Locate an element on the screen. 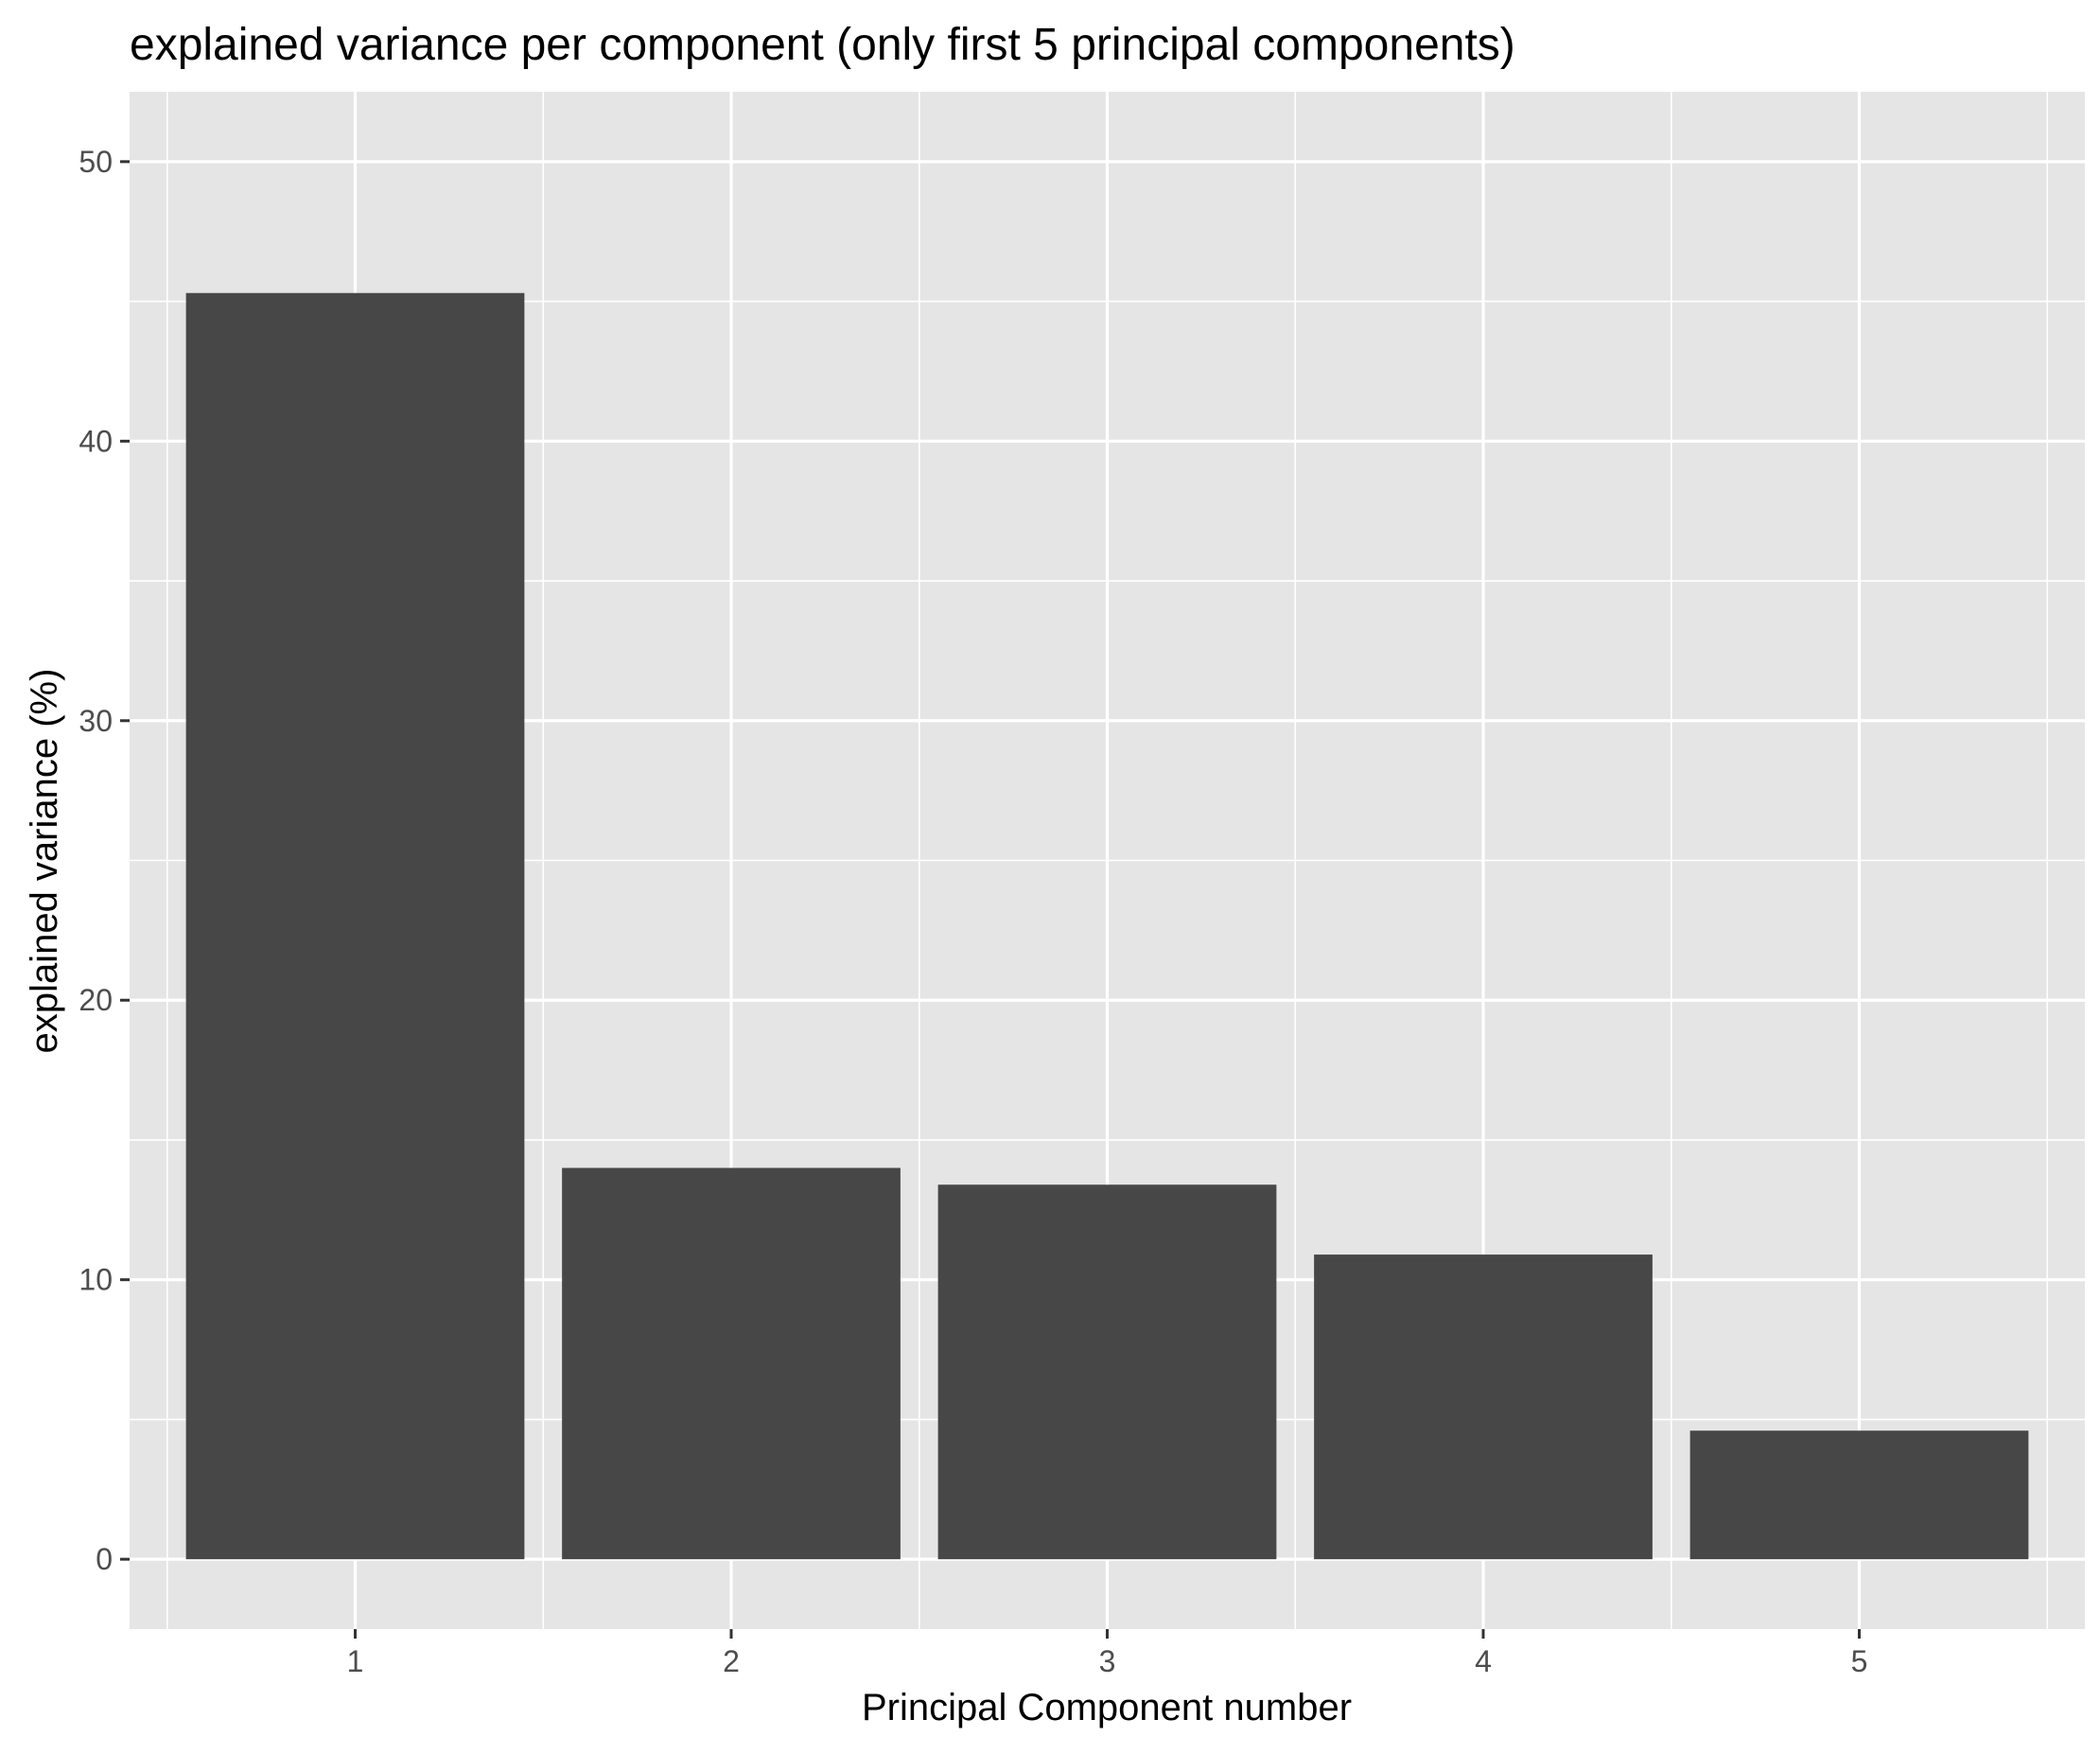 The image size is (2100, 1754). y-tick-label: 30 is located at coordinates (96, 721).